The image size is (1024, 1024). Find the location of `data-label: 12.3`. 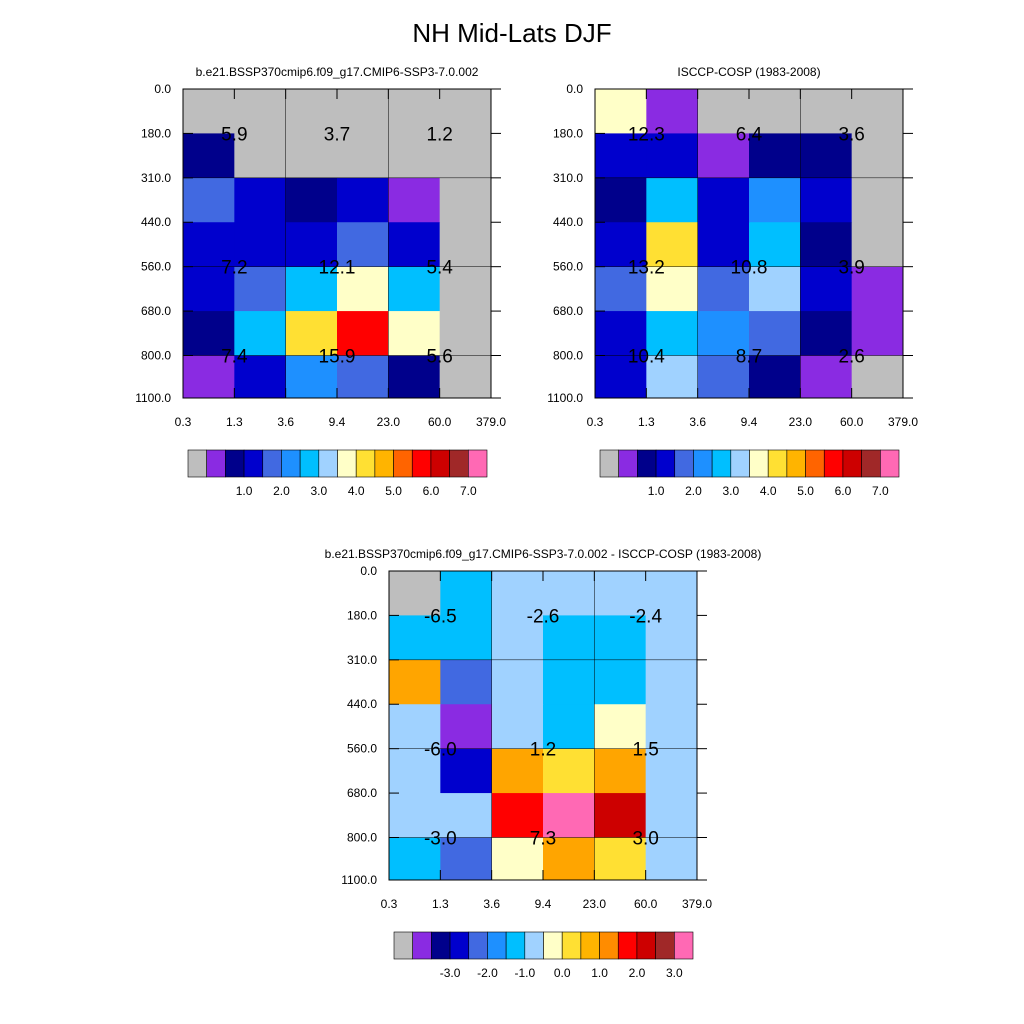

data-label: 12.3 is located at coordinates (646, 134).